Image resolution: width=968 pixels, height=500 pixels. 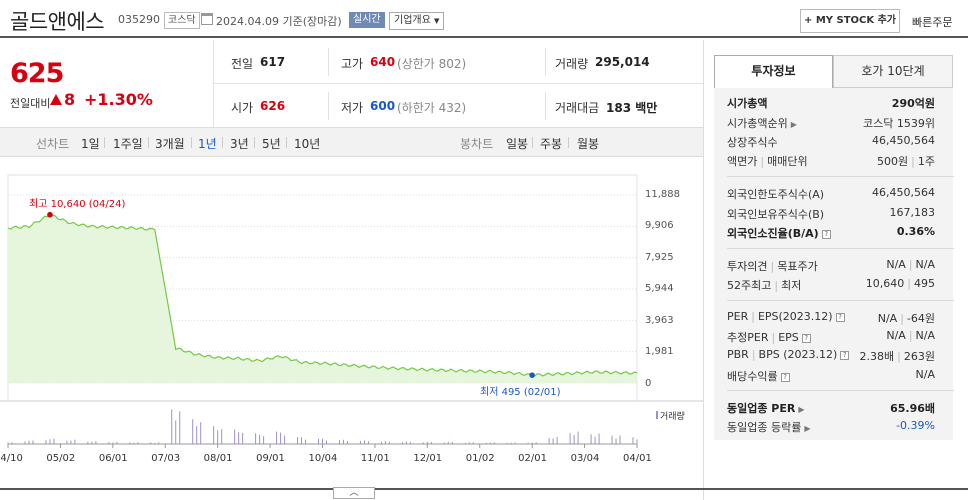 I want to click on period-bar: 선차트 1일 1주일 3개월 1년 3년 5년 10년 봉차트 일봉 주봉 월봉, so click(x=351, y=142).